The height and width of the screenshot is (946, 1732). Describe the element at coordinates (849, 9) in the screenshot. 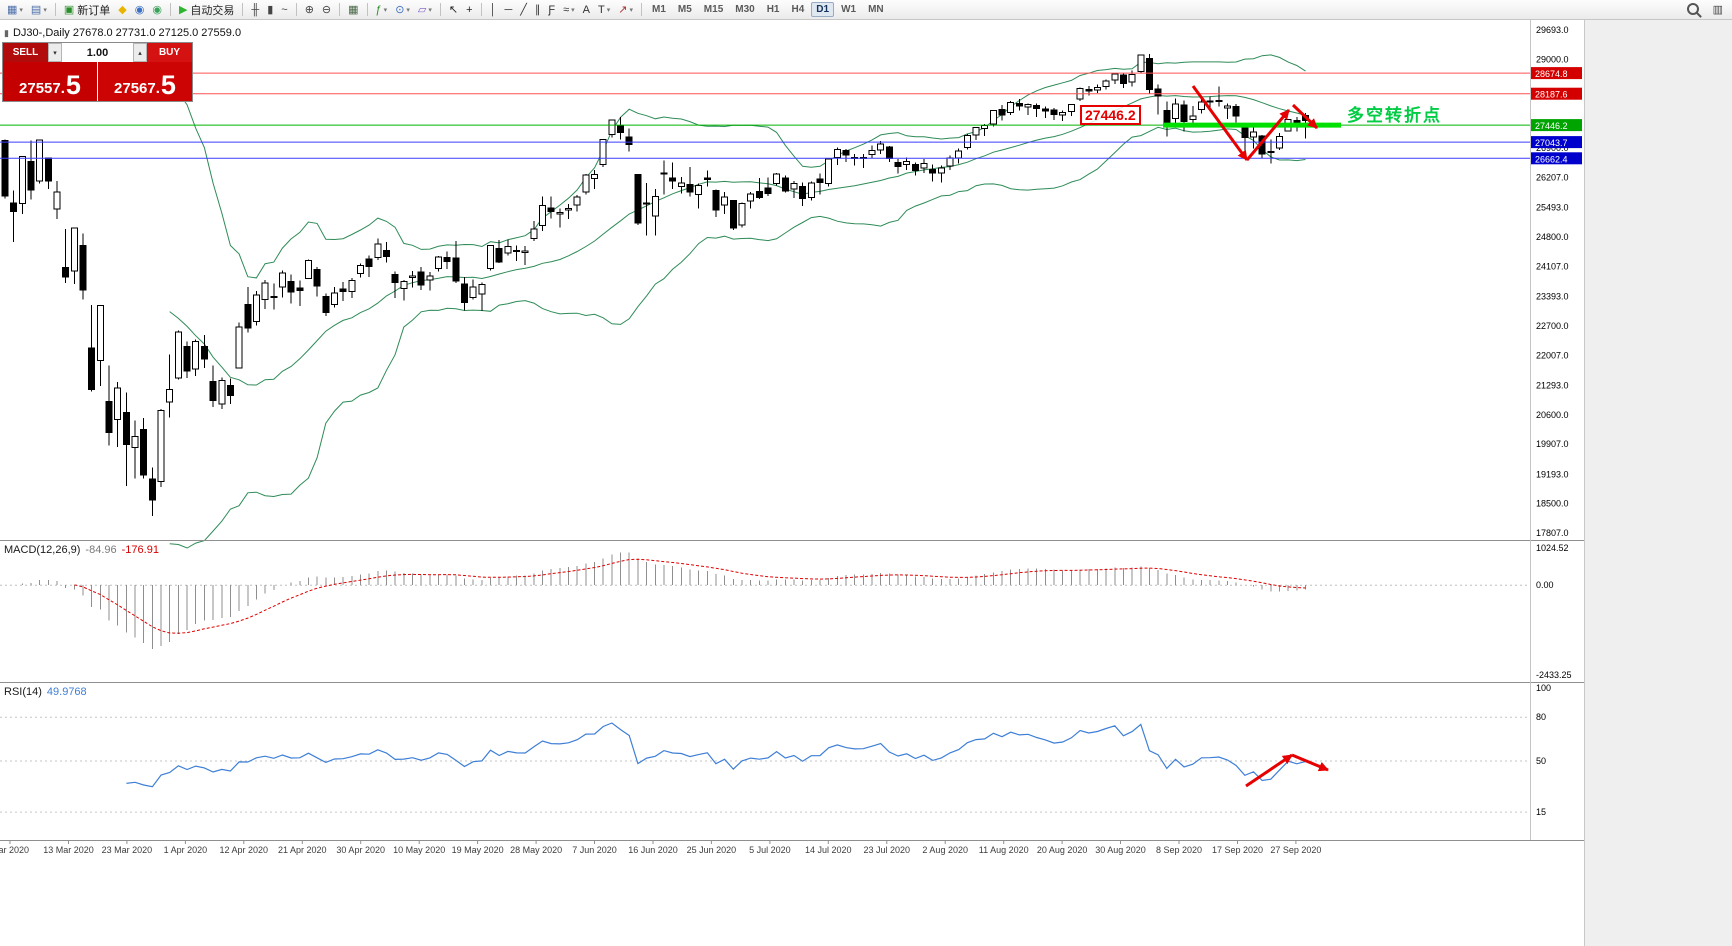

I see `timeframe-W1: W1` at that location.